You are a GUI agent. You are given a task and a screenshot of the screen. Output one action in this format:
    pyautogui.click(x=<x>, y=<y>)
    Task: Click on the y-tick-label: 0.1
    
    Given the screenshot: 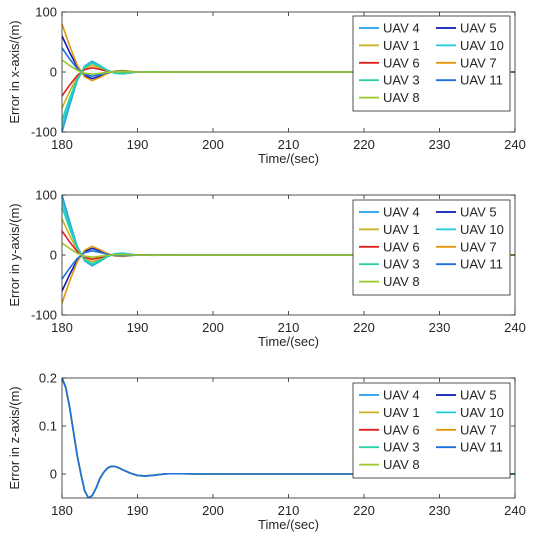 What is the action you would take?
    pyautogui.click(x=48, y=426)
    